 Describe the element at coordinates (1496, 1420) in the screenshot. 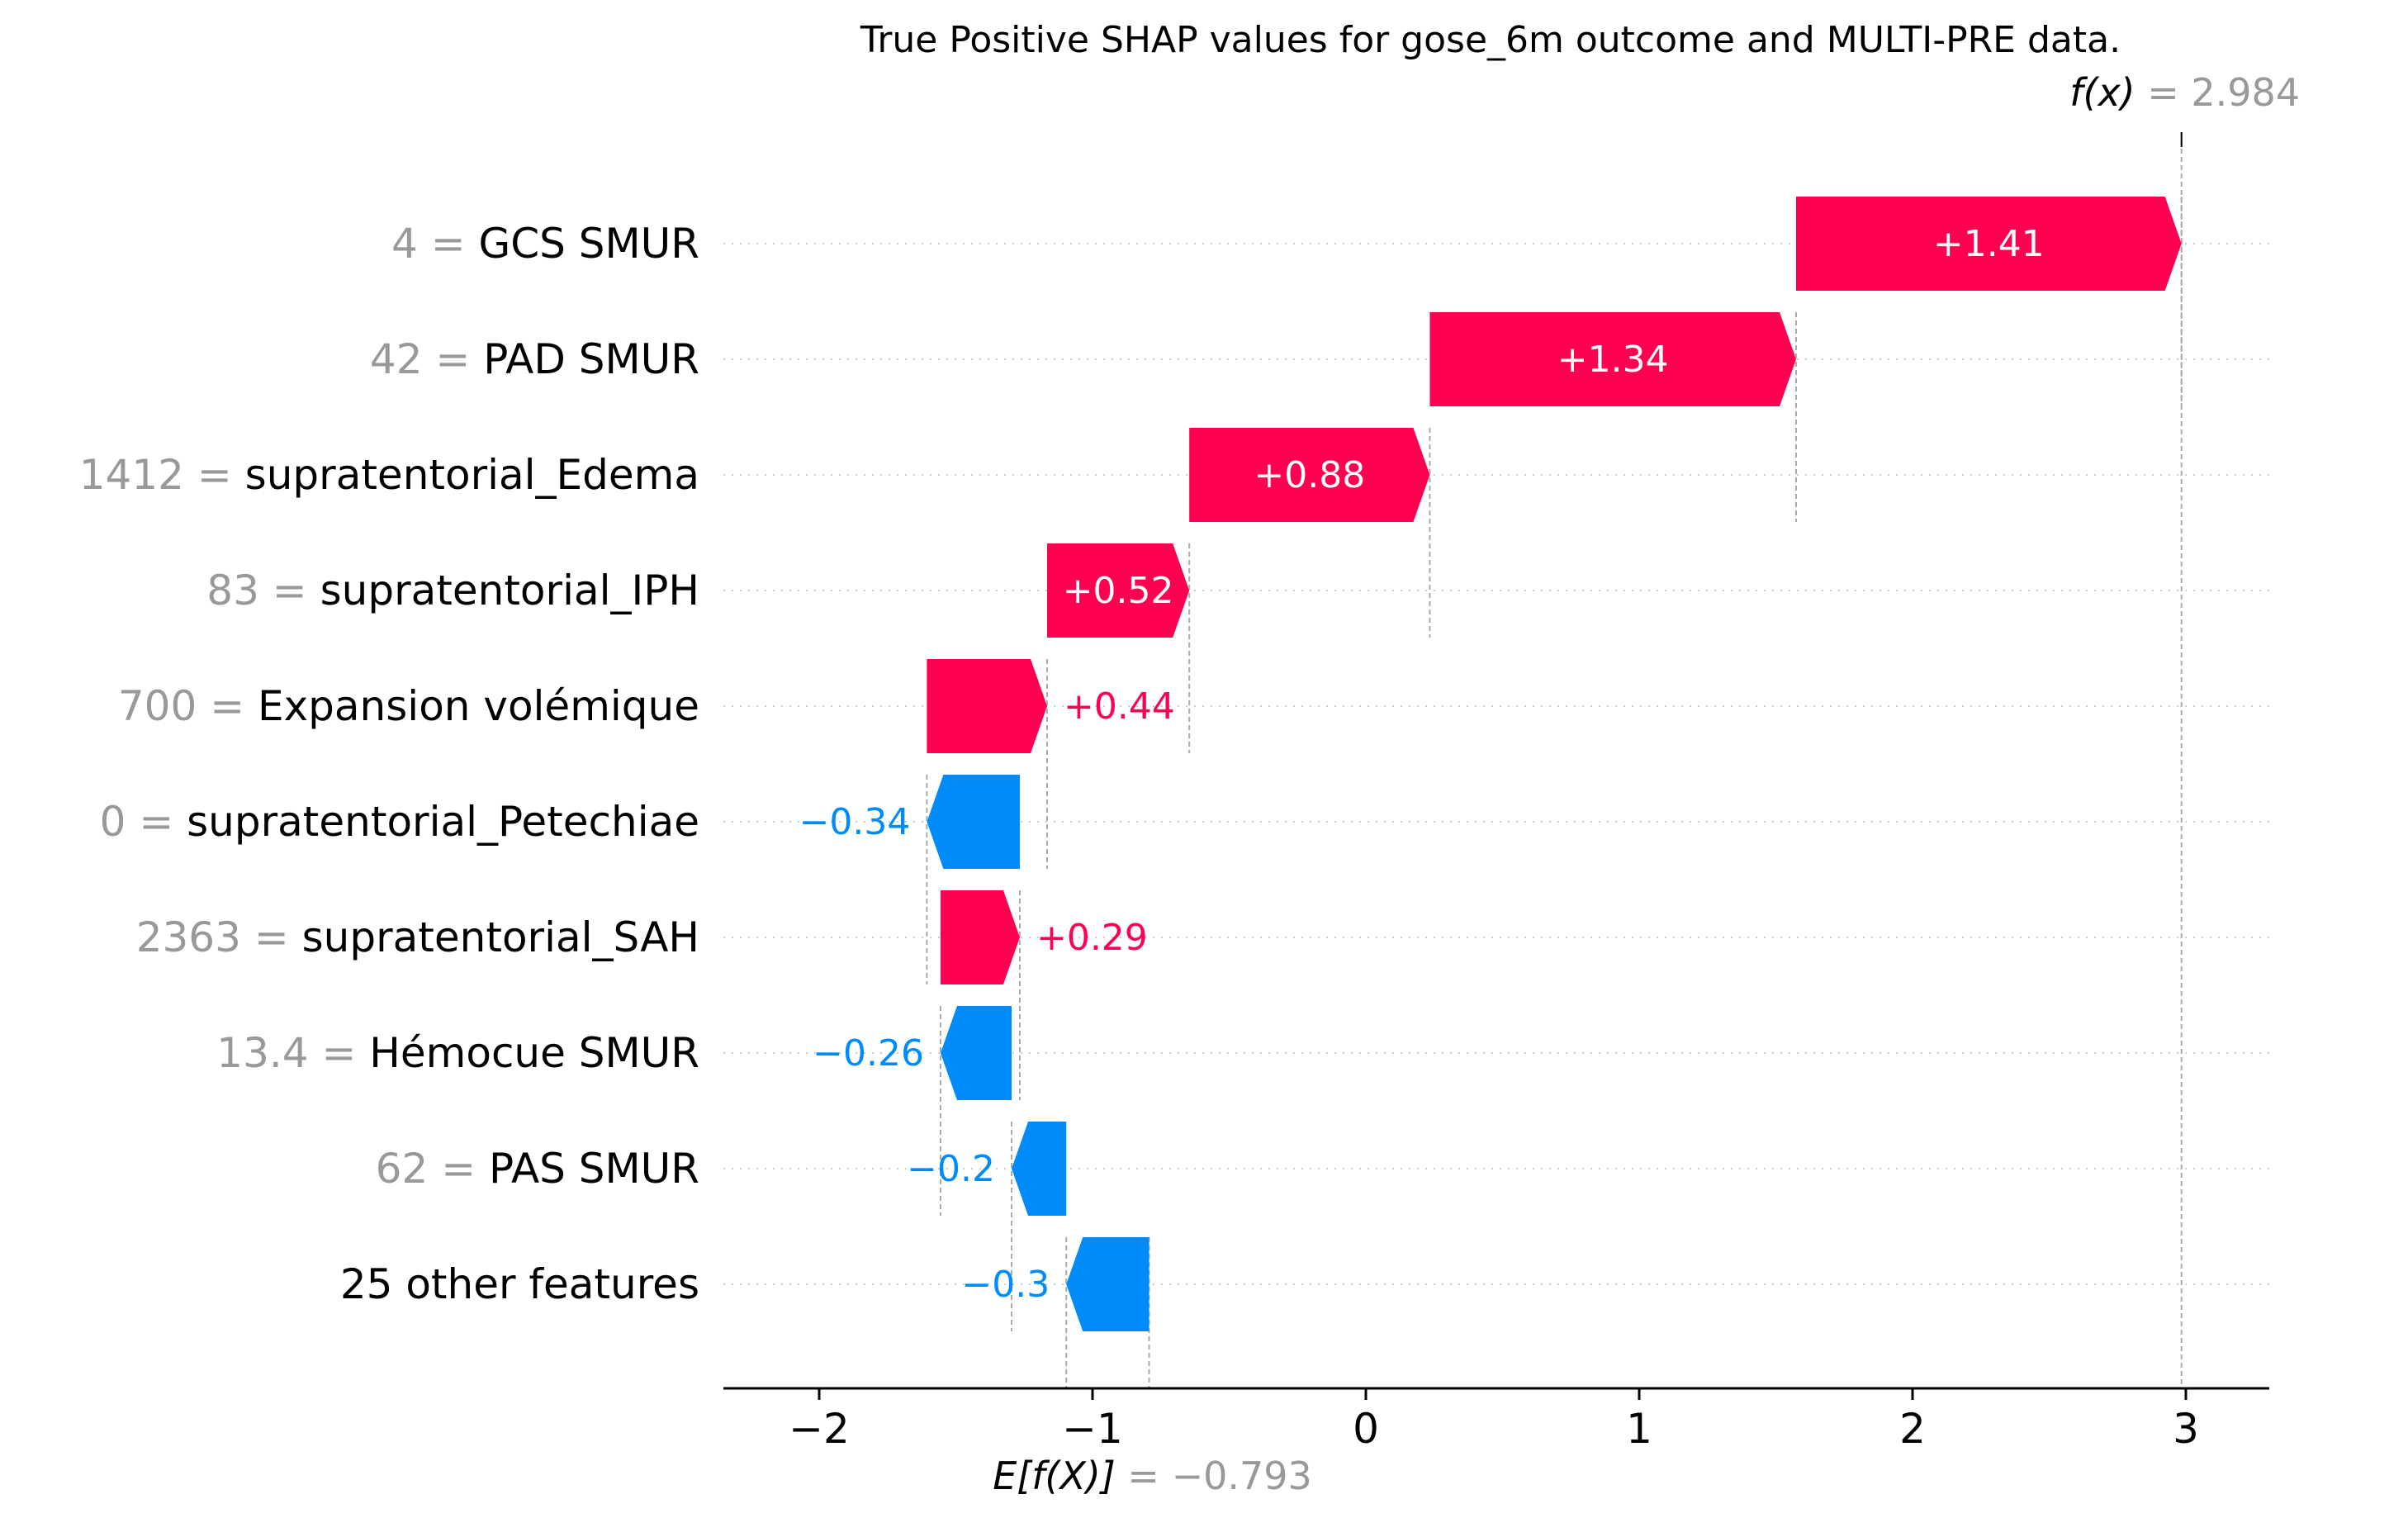

I see `x-axis: −2 −1 0 1 2 3` at that location.